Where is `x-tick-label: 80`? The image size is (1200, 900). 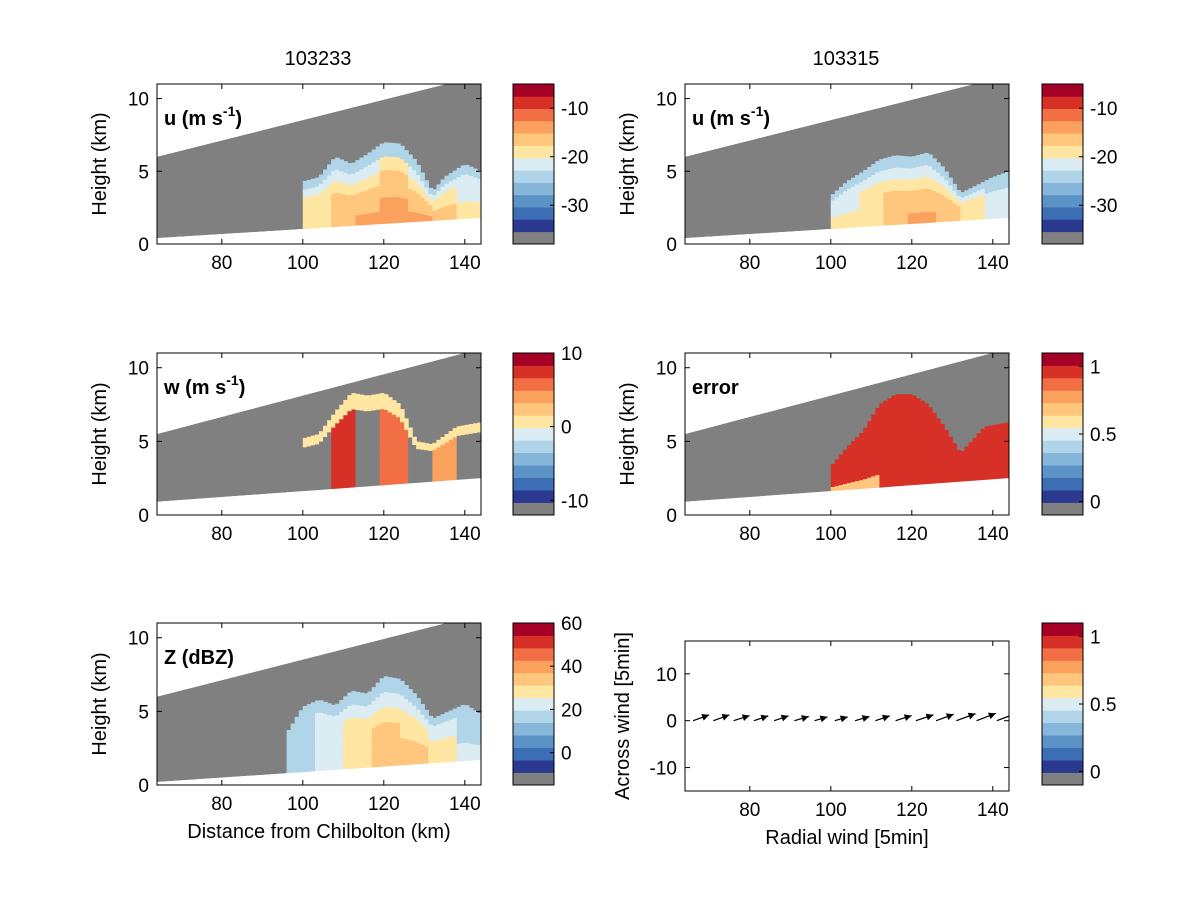 x-tick-label: 80 is located at coordinates (221, 804).